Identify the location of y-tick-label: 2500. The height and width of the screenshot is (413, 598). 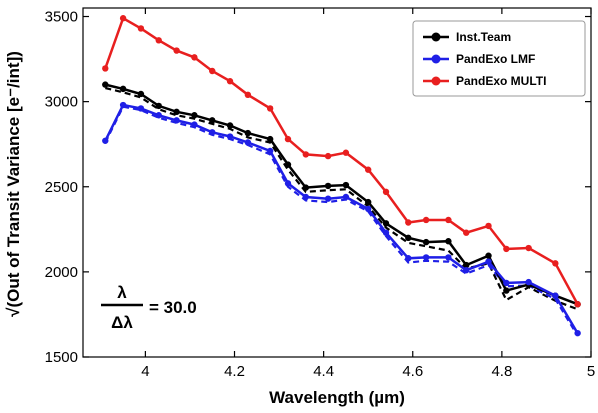
(61, 187).